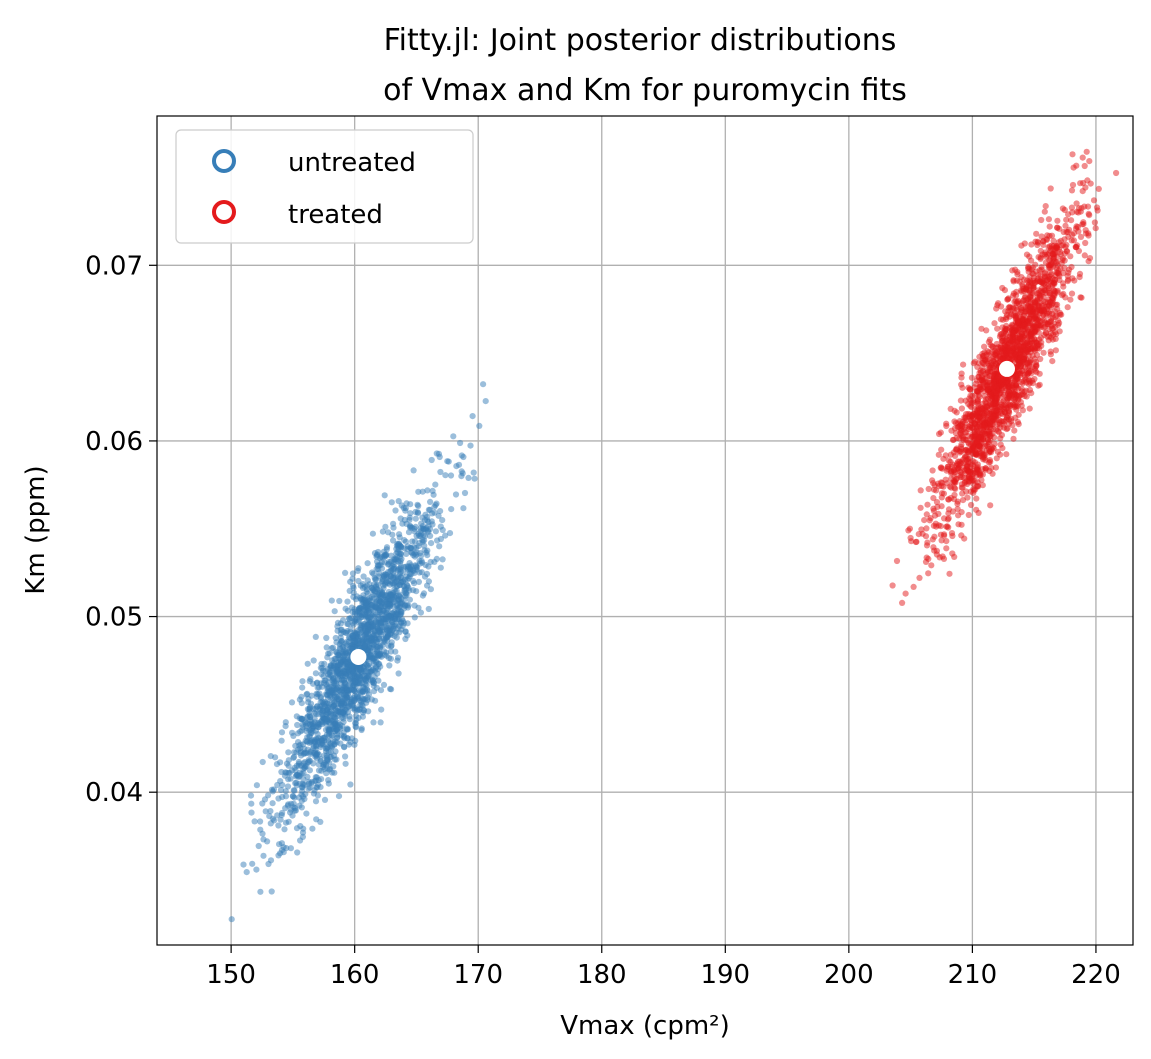  I want to click on x-tick-label: 160, so click(355, 975).